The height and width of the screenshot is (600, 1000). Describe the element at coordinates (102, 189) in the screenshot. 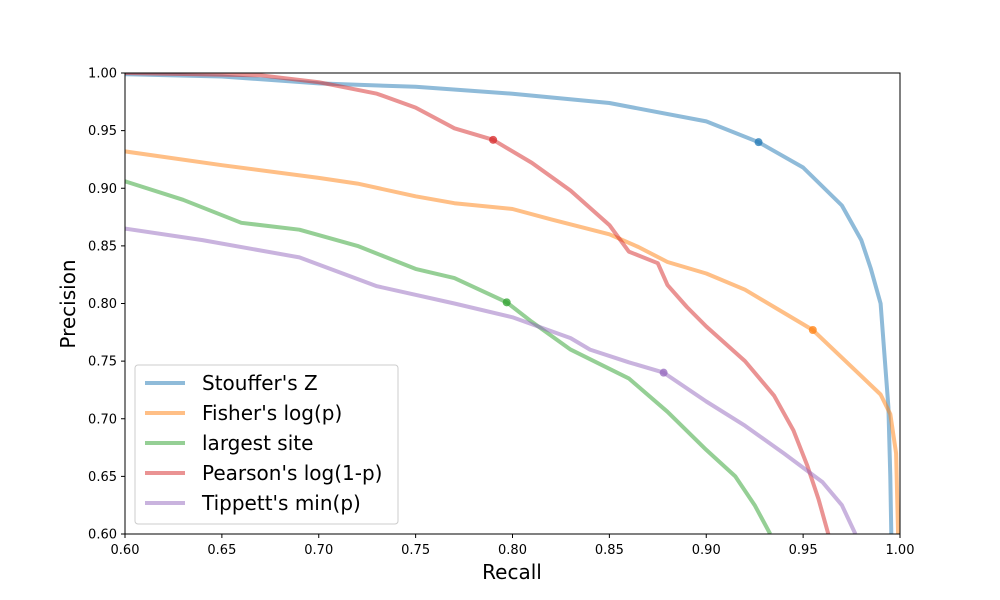

I see `y-tick-label: 0.90` at that location.